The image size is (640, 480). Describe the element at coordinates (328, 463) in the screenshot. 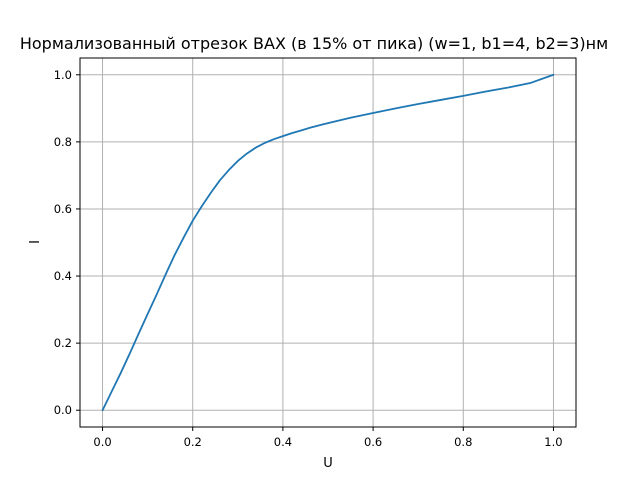

I see `x-axis-label: U` at that location.